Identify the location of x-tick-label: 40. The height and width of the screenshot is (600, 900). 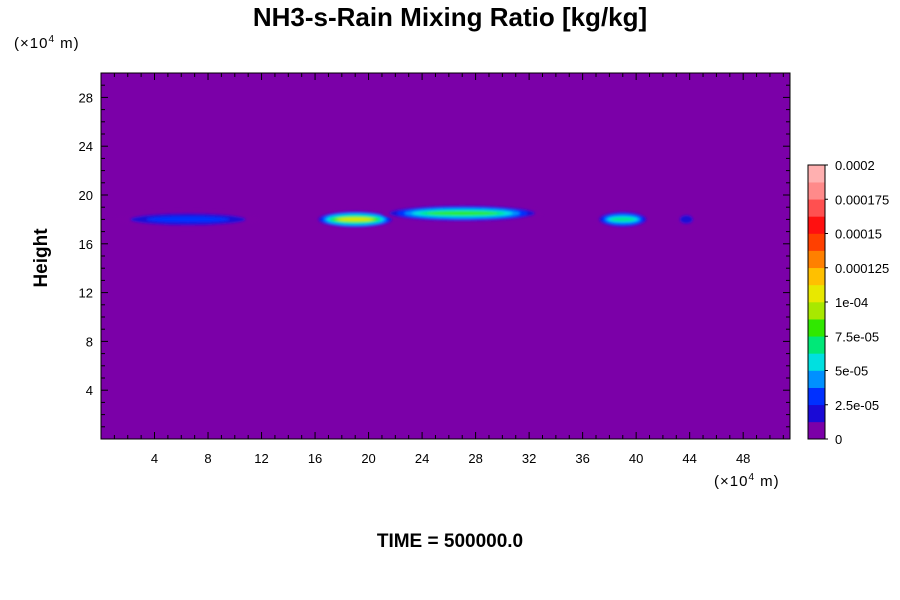
(636, 458).